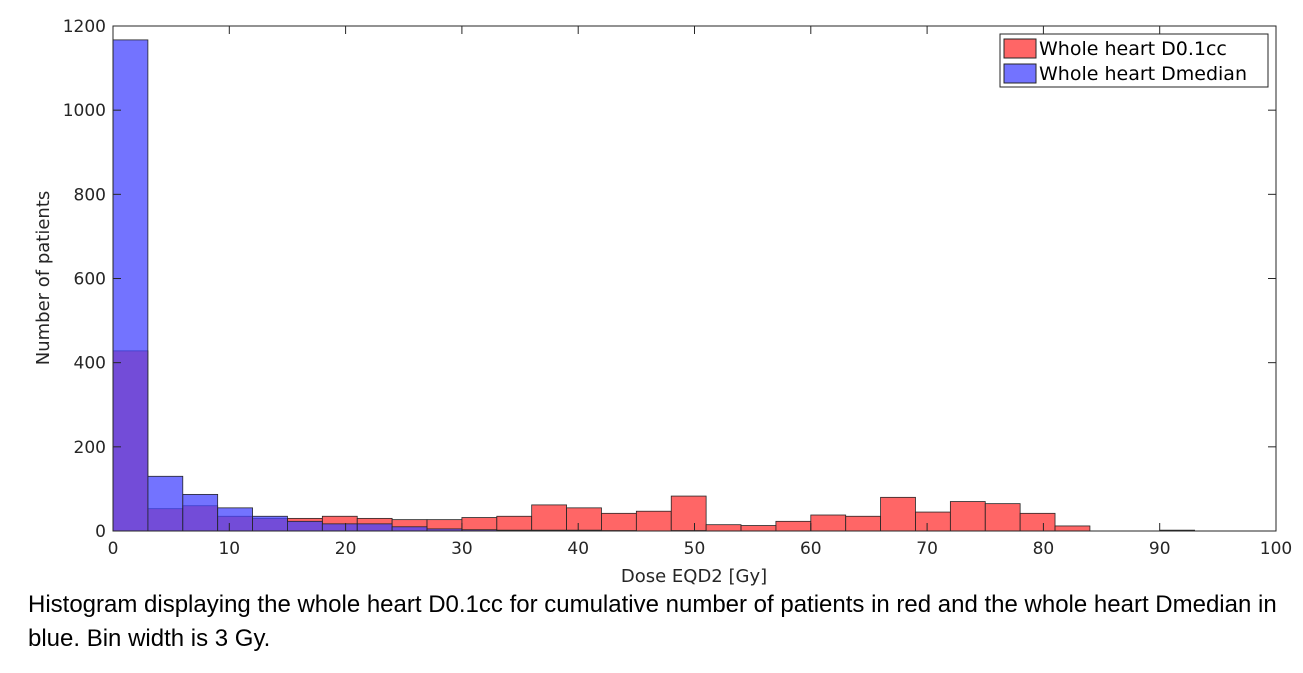 Image resolution: width=1303 pixels, height=673 pixels. Describe the element at coordinates (43, 278) in the screenshot. I see `y-axis-label: Number of patients` at that location.